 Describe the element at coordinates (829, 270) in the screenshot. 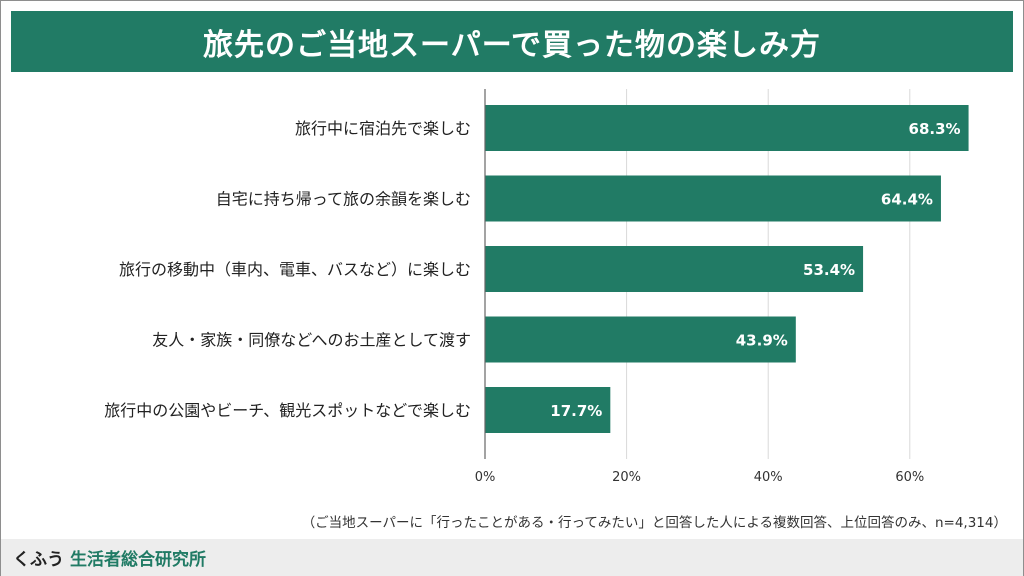

I see `bar-value-label: 53.4%` at that location.